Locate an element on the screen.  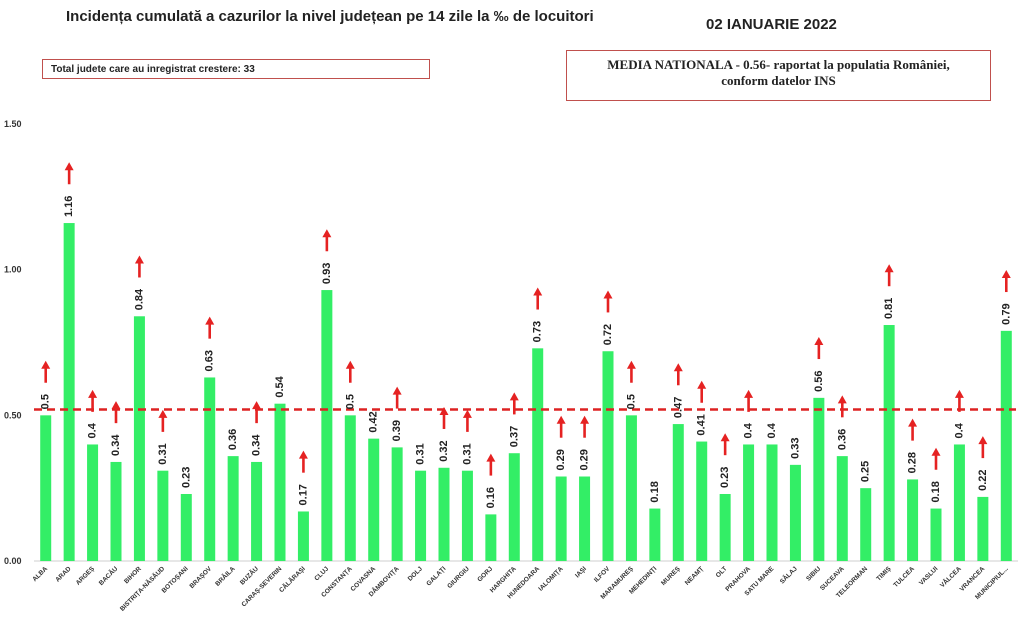
x-tick-label: DOLJ is located at coordinates (415, 573).